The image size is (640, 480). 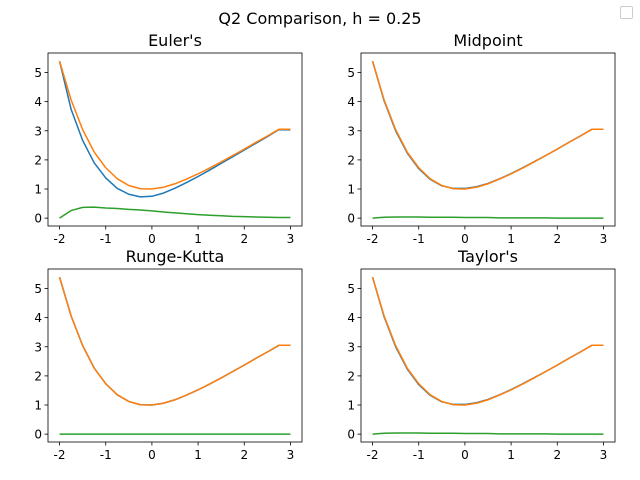 I want to click on series-line-1-euler-s, so click(x=174, y=129).